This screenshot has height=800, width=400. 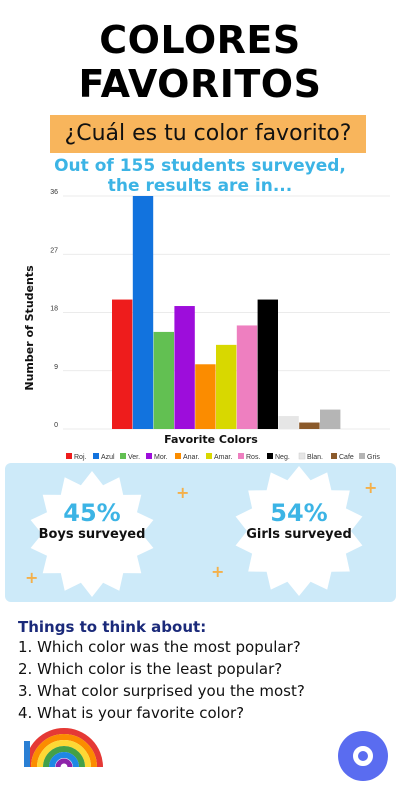 I want to click on survey-line-1: Out of 155 students surveyed,, so click(x=200, y=166).